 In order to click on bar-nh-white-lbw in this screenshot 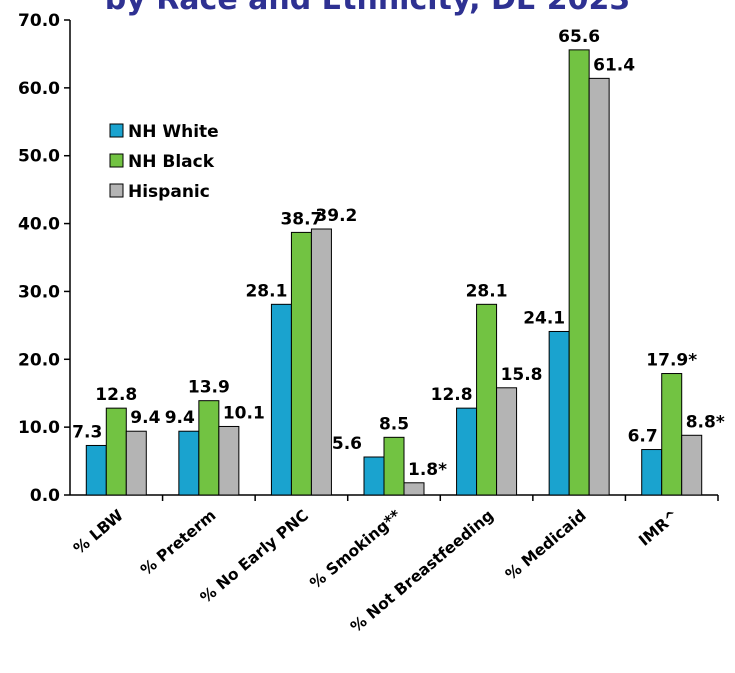, I will do `click(96, 470)`.